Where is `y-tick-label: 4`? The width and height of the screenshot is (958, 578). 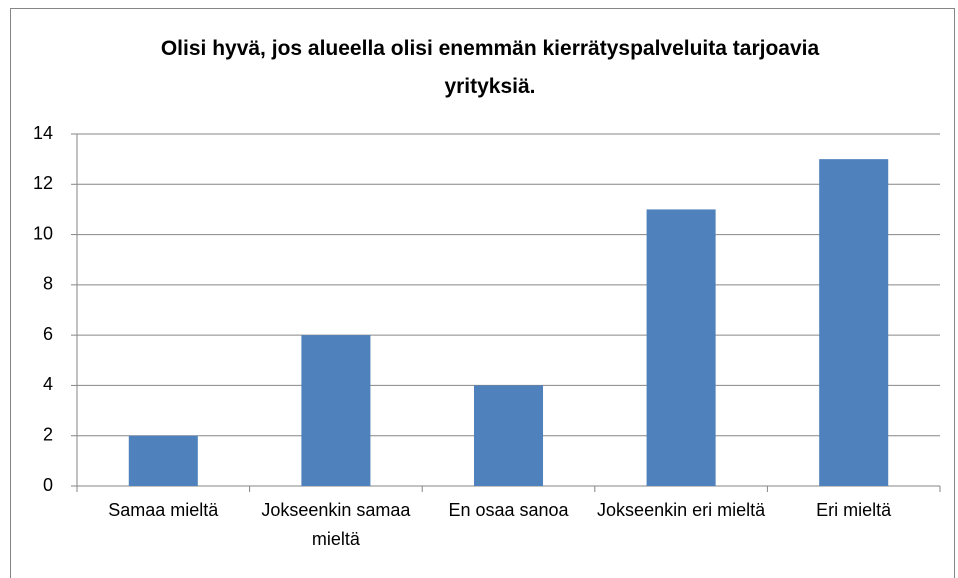
y-tick-label: 4 is located at coordinates (48, 384).